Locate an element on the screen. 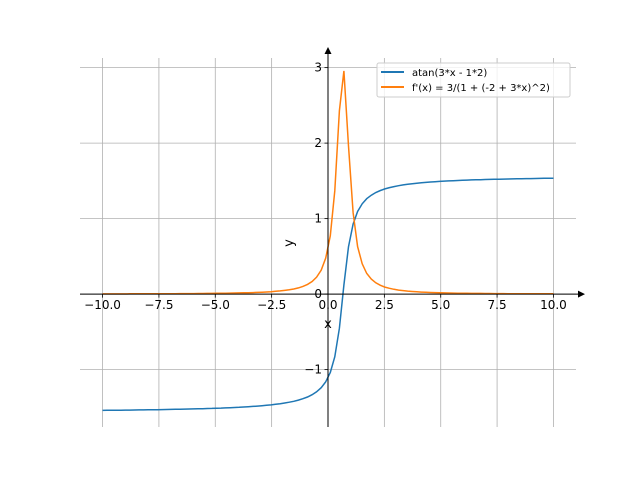 This screenshot has width=640, height=480. x-axis-label: x is located at coordinates (328, 324).